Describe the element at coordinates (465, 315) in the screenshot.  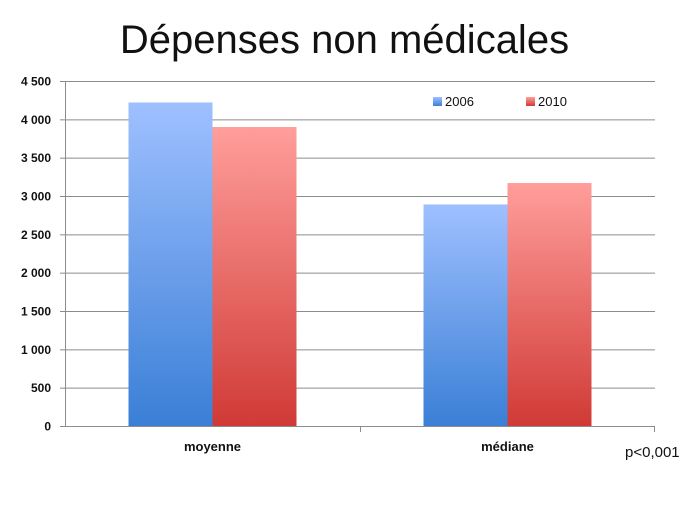
I see `bar-2006-médiane` at that location.